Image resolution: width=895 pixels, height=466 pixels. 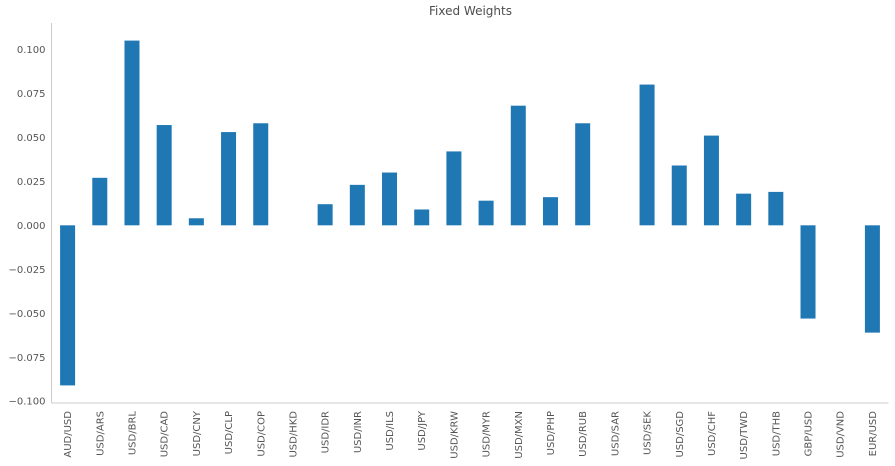 I want to click on bar-USD-JPY, so click(x=422, y=217).